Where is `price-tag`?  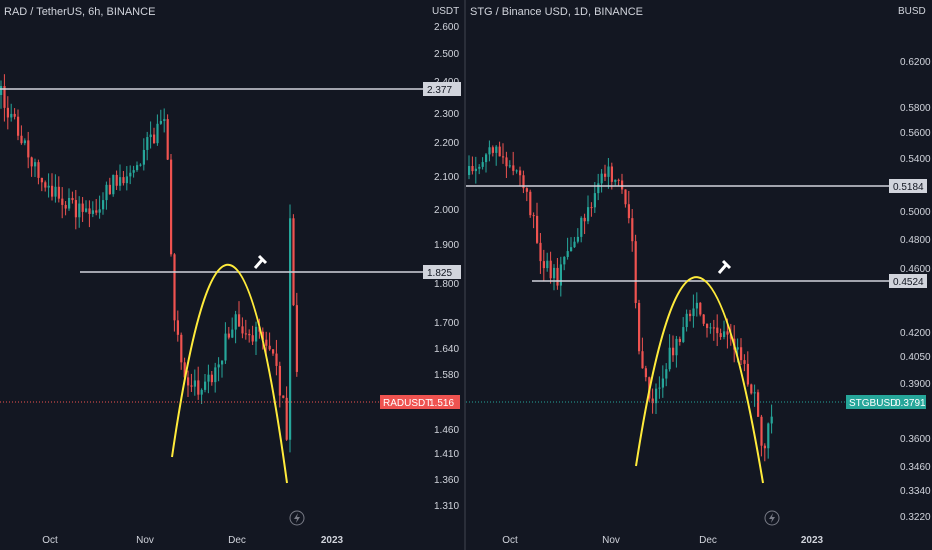 price-tag is located at coordinates (886, 402).